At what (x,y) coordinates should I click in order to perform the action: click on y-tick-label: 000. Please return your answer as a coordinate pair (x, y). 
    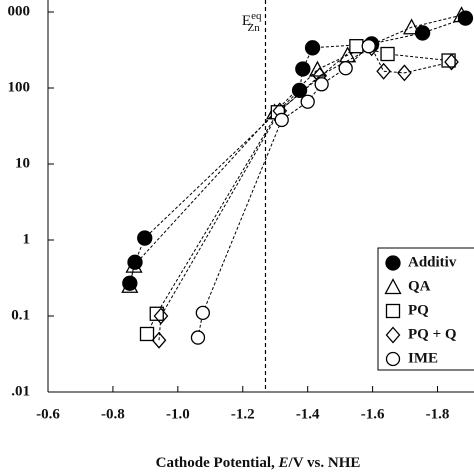
    Looking at the image, I should click on (19, 11).